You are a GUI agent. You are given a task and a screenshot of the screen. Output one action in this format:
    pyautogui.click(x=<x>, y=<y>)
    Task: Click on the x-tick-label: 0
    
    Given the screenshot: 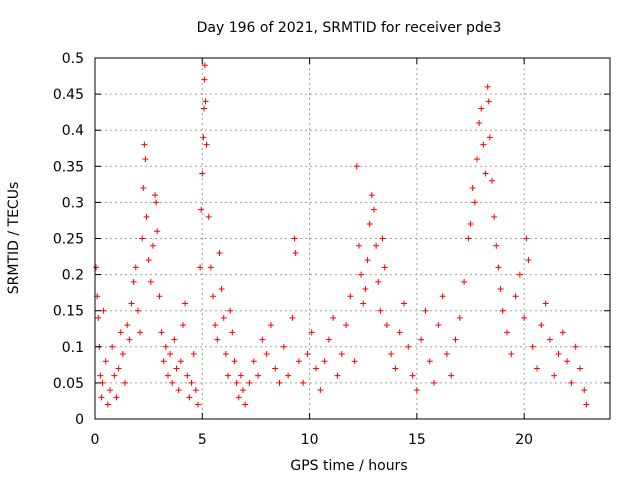 What is the action you would take?
    pyautogui.click(x=95, y=440)
    